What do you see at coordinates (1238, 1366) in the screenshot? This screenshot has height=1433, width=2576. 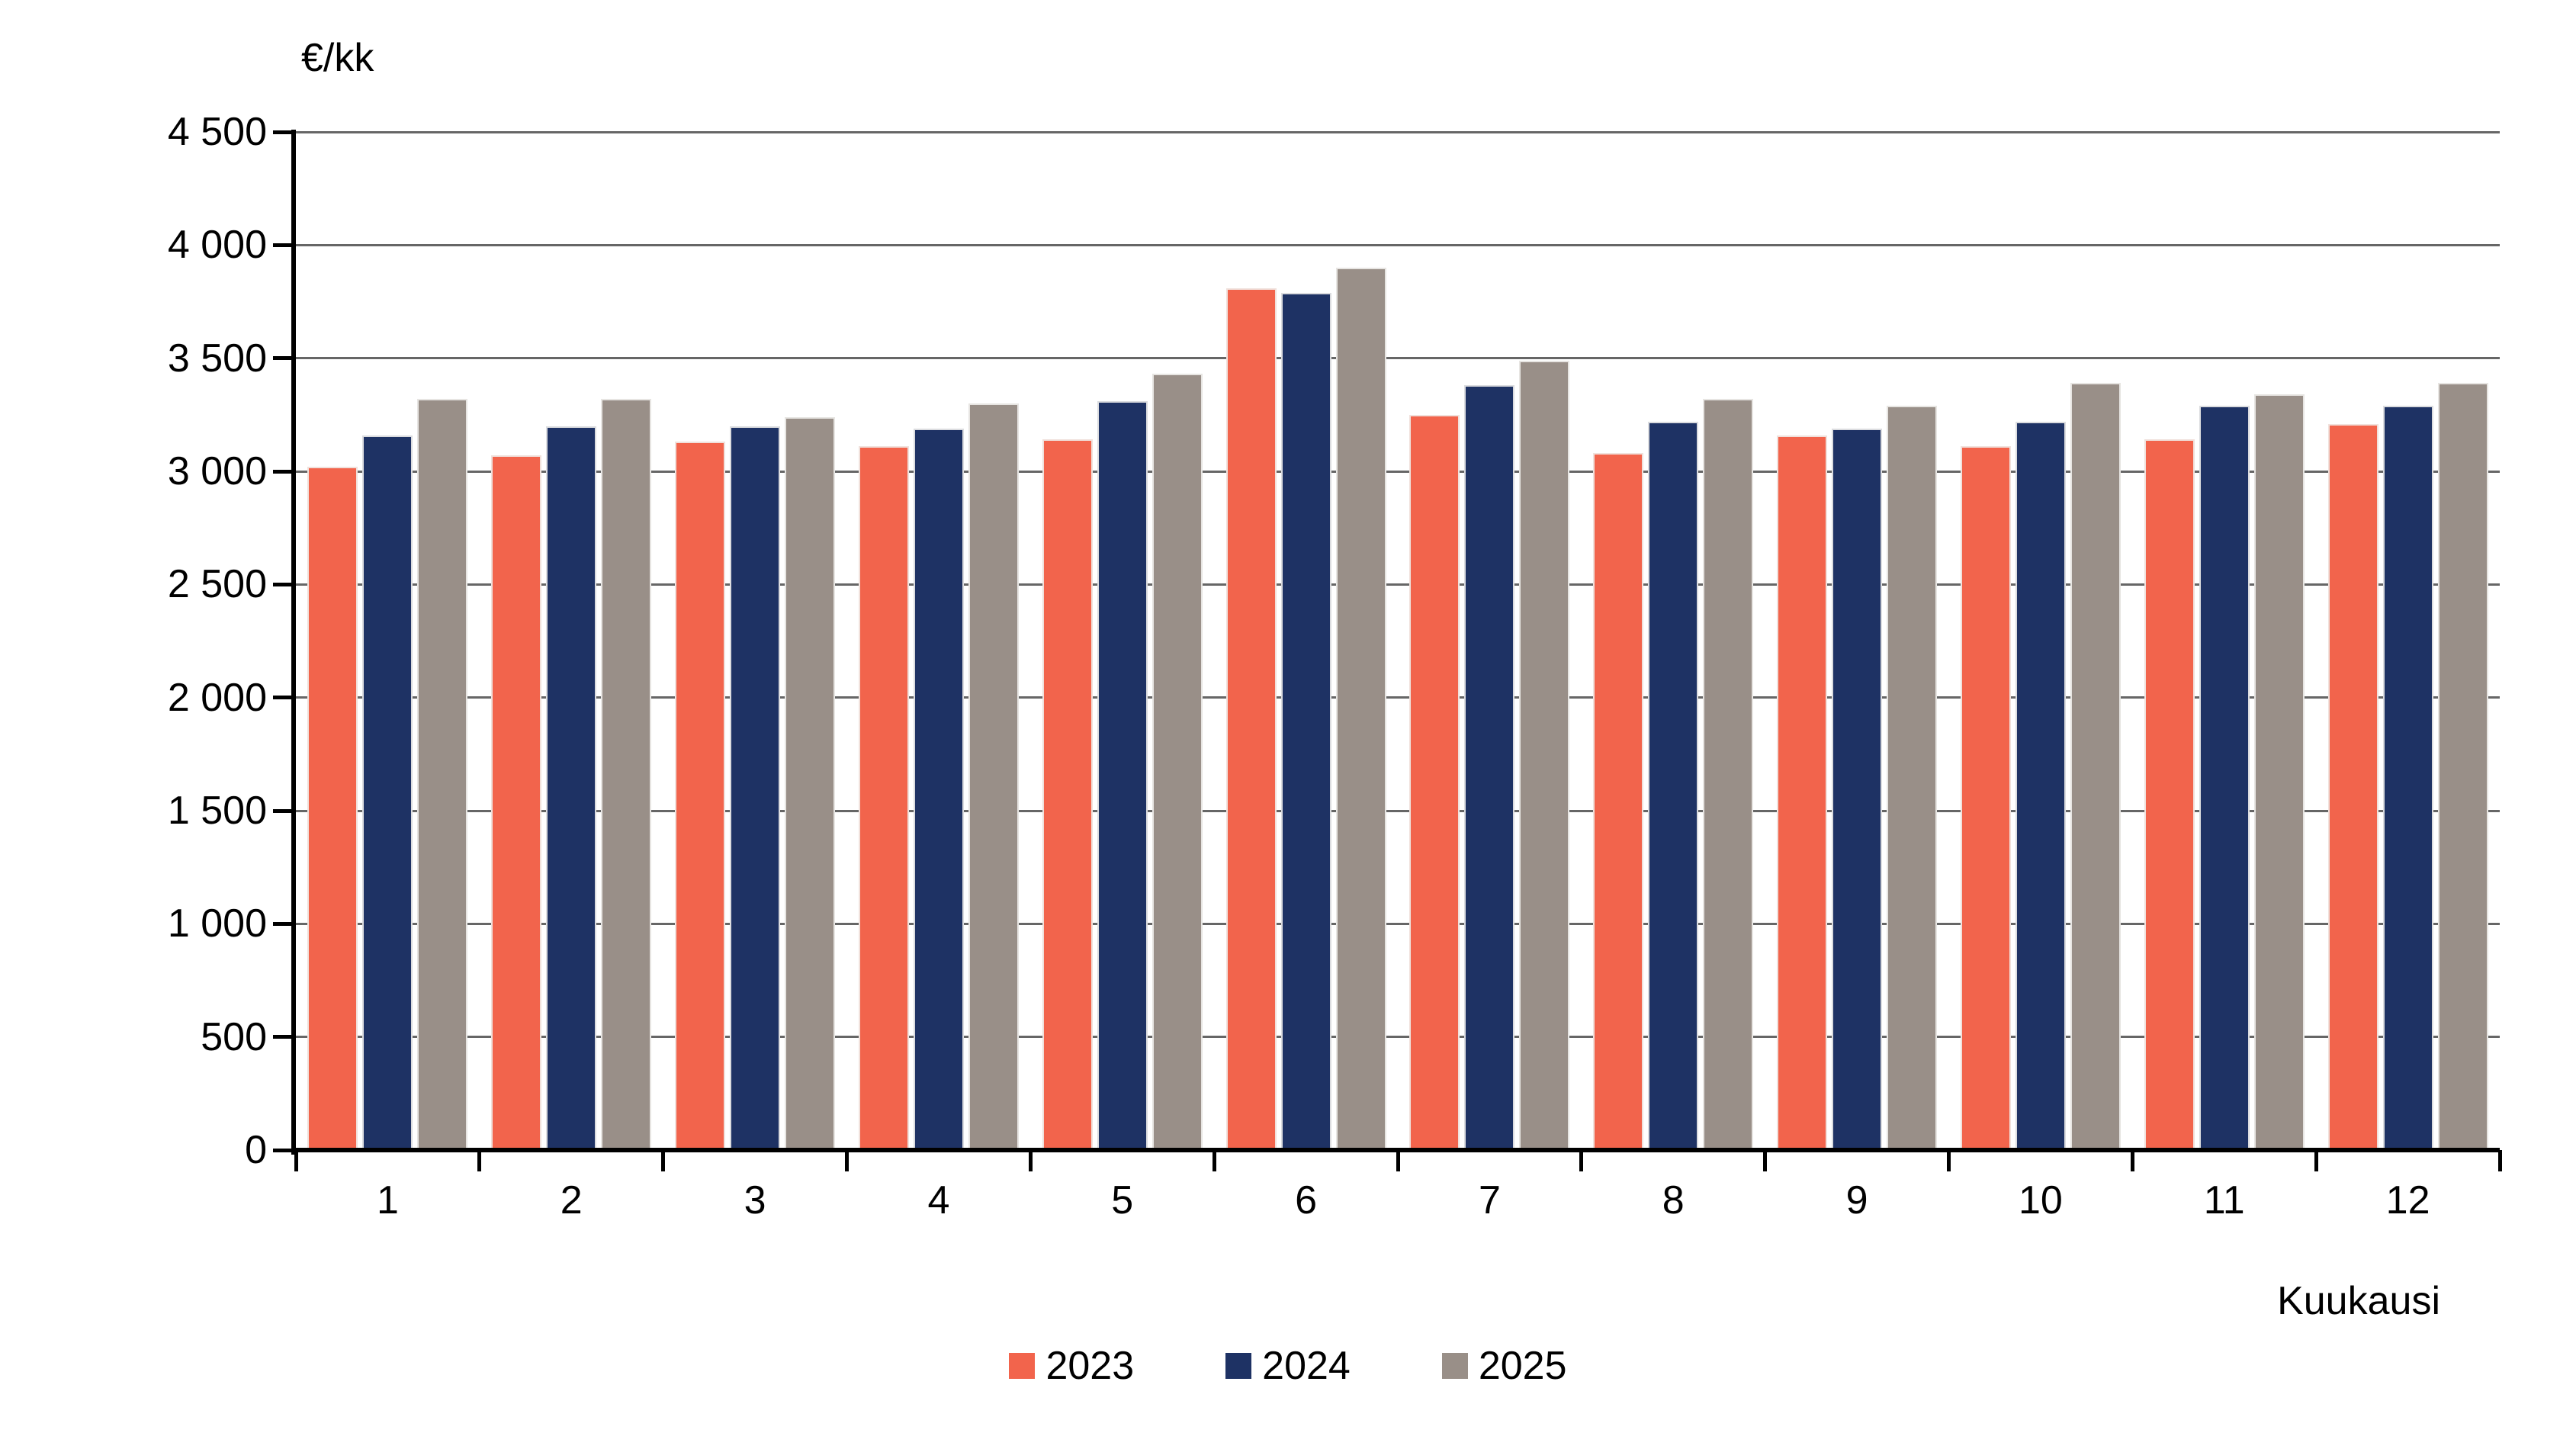 I see `legend-swatch-2024` at bounding box center [1238, 1366].